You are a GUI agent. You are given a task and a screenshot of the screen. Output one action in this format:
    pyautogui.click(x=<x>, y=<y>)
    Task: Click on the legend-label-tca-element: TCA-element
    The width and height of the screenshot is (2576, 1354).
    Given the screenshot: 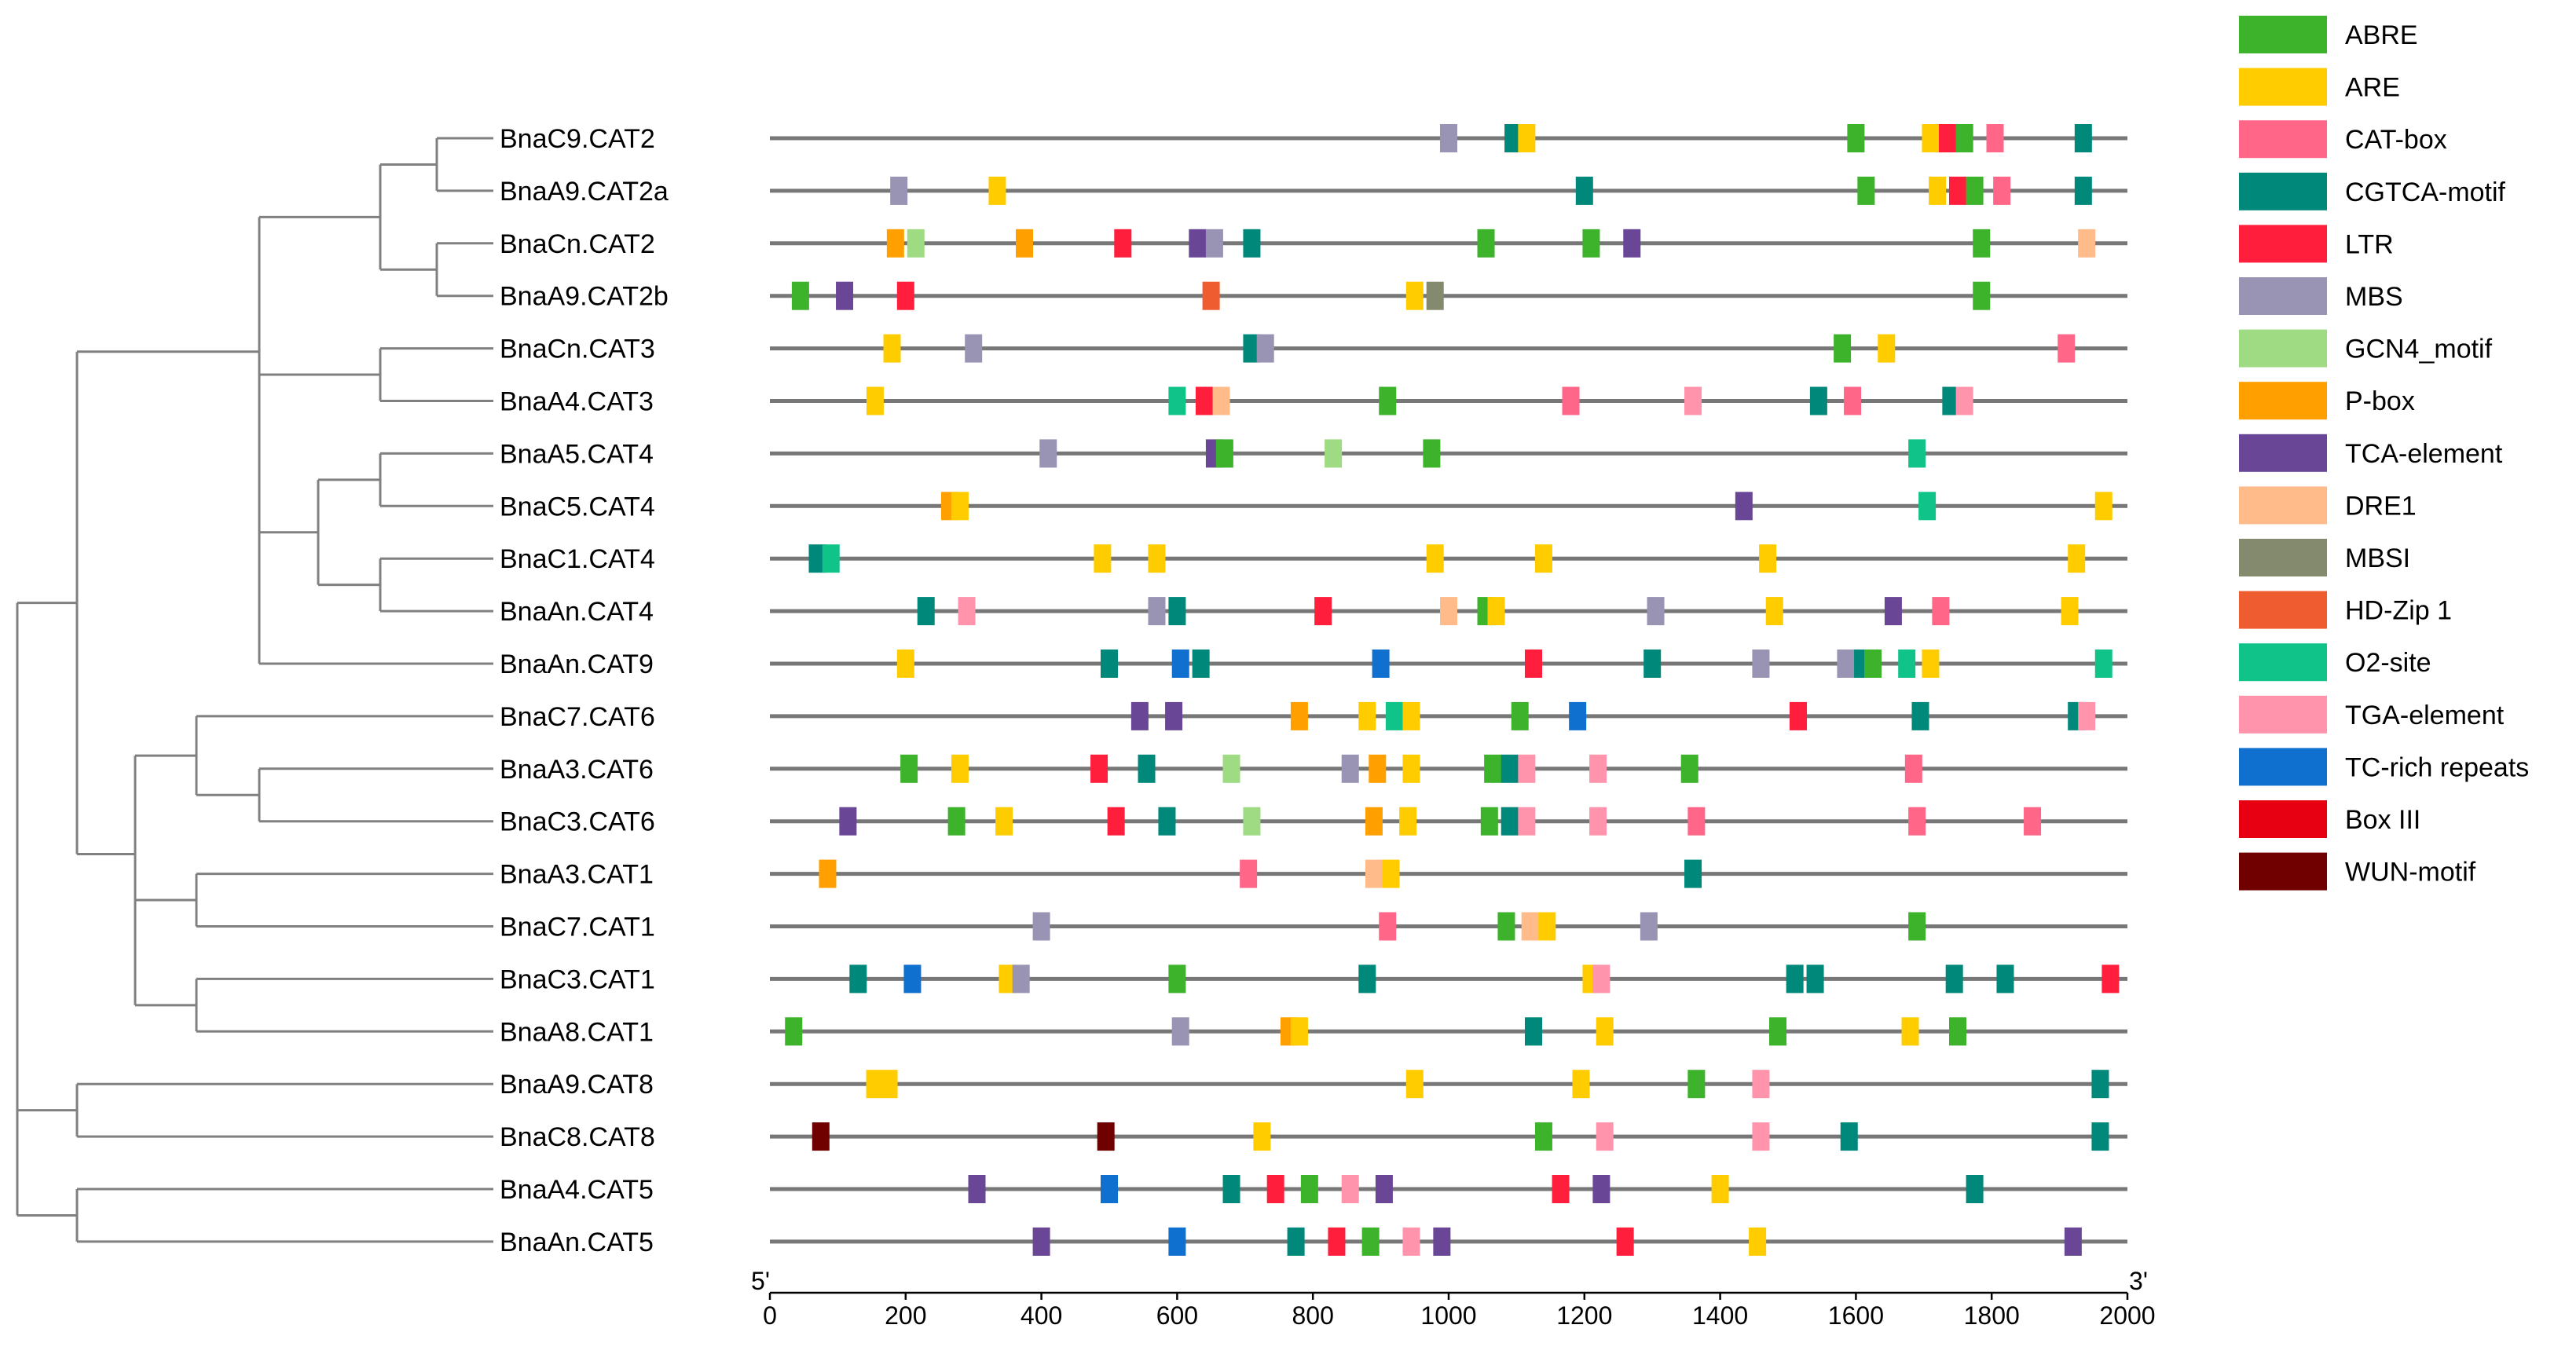 What is the action you would take?
    pyautogui.click(x=2424, y=454)
    